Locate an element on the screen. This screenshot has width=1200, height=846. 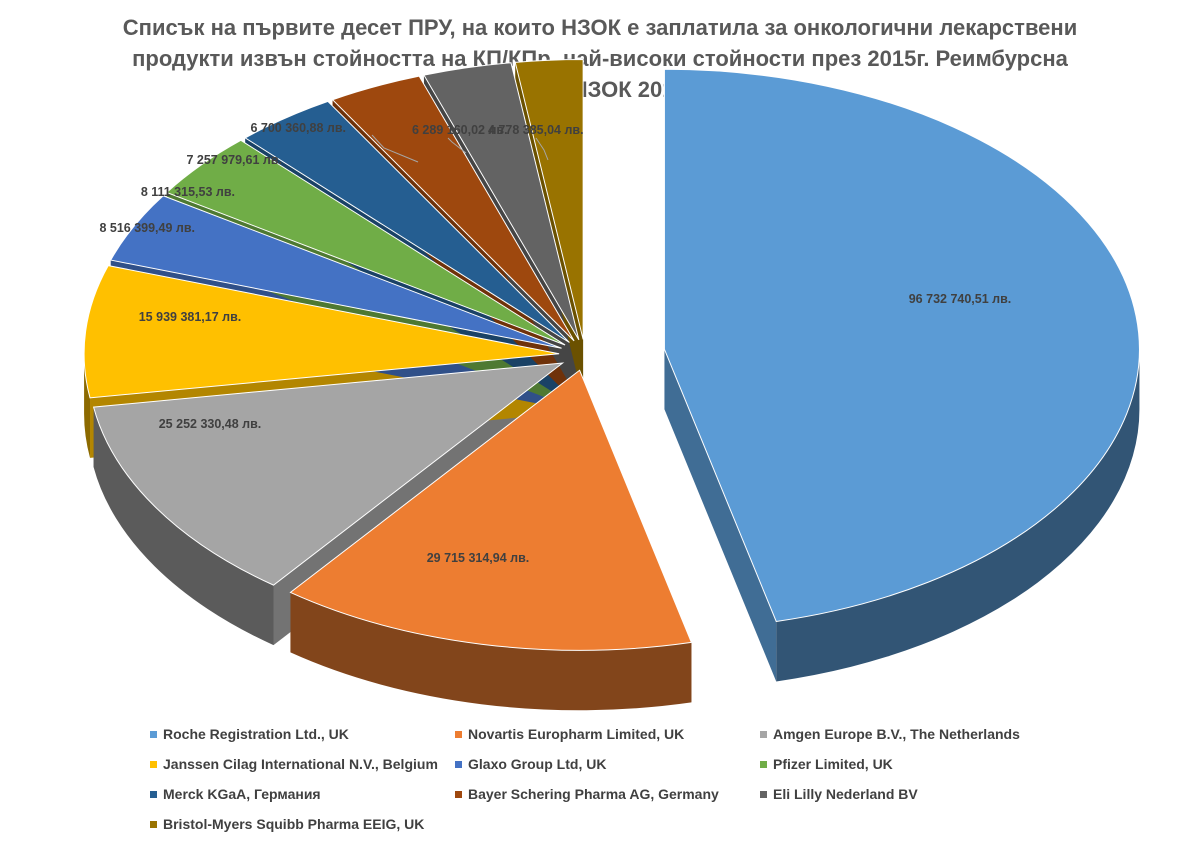
legend-item-9: Eli Lilly Nederland BV is located at coordinates (839, 794).